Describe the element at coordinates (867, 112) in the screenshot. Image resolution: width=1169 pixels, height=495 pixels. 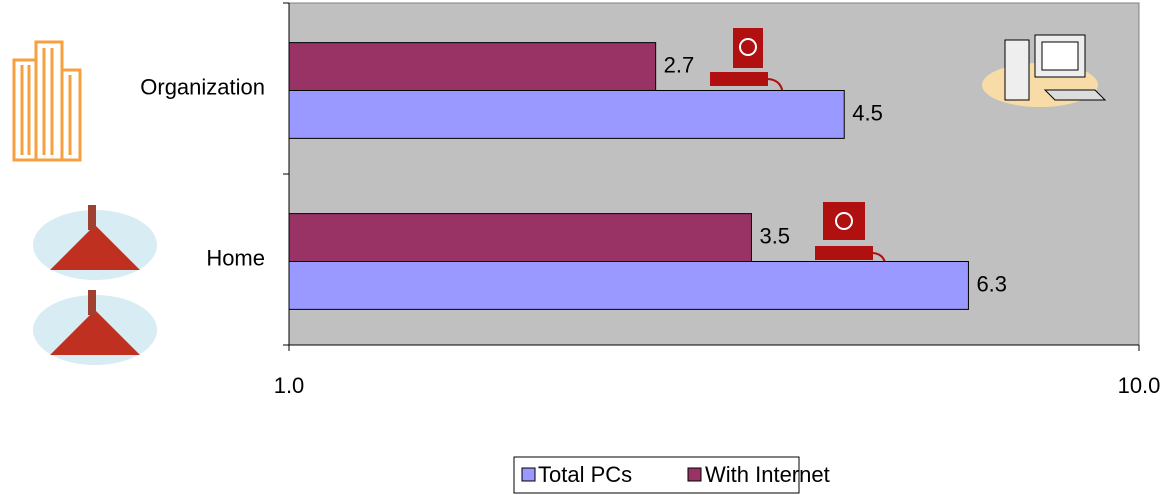
I see `value-label: 4.5` at that location.